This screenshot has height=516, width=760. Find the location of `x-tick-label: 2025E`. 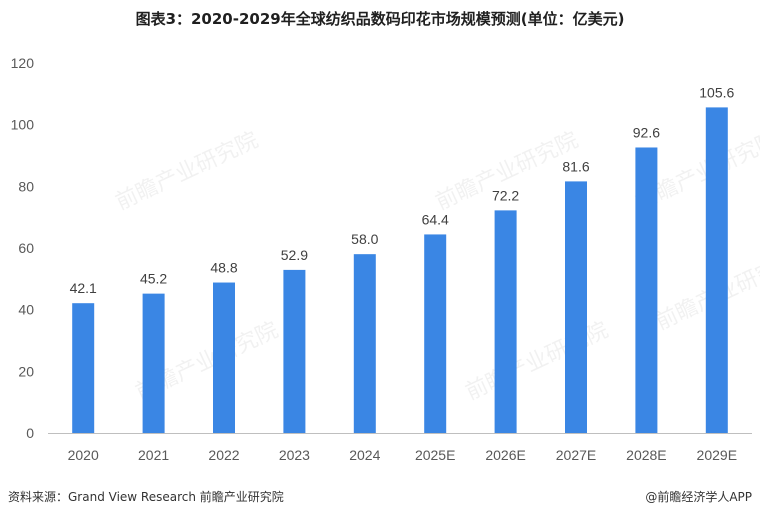

x-tick-label: 2025E is located at coordinates (435, 455).